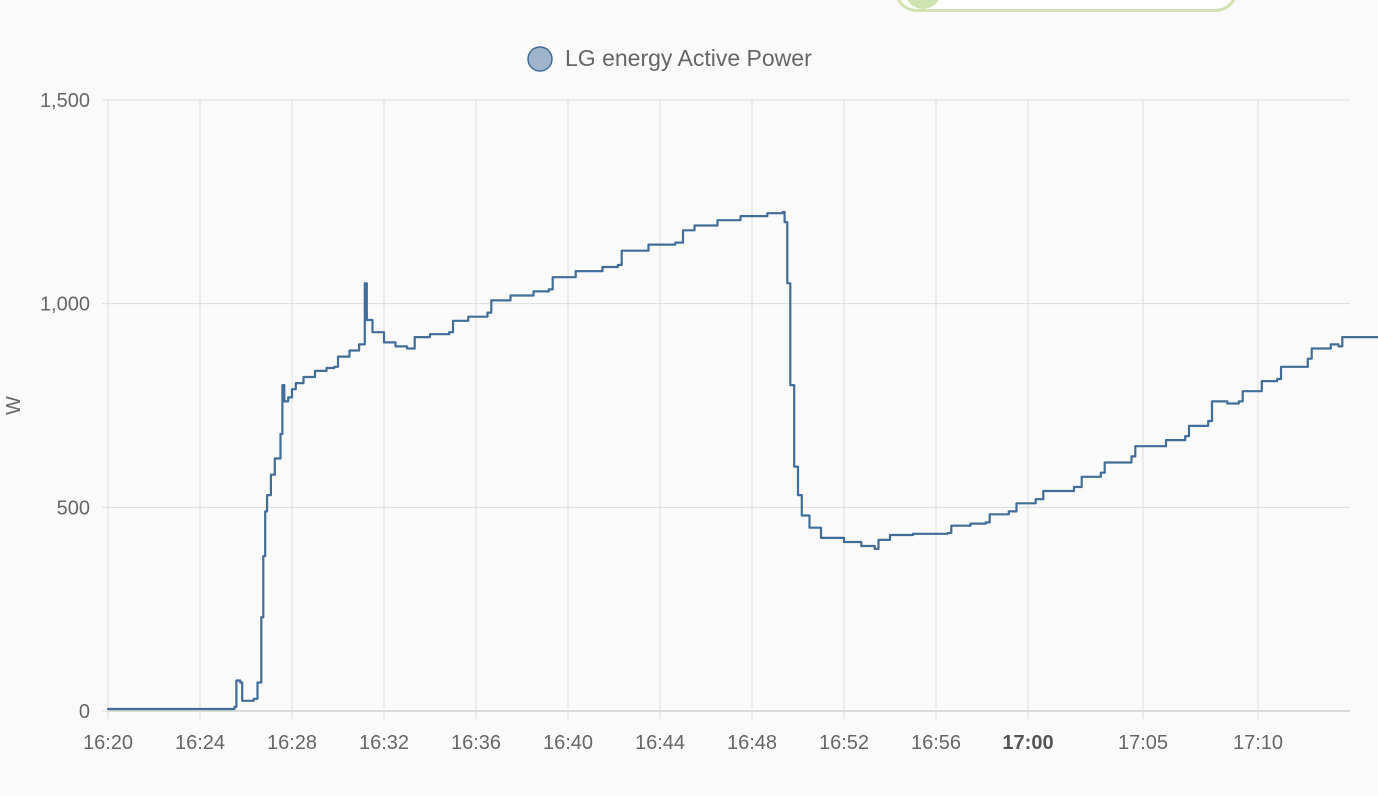 The height and width of the screenshot is (796, 1378). What do you see at coordinates (292, 743) in the screenshot?
I see `x-tick-label: 16:28` at bounding box center [292, 743].